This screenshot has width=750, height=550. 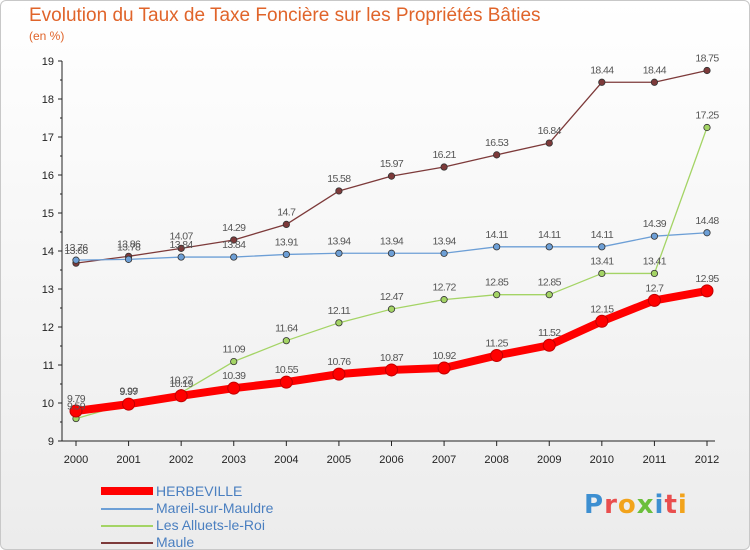 I want to click on data-label-maule: 18.75, so click(x=707, y=59).